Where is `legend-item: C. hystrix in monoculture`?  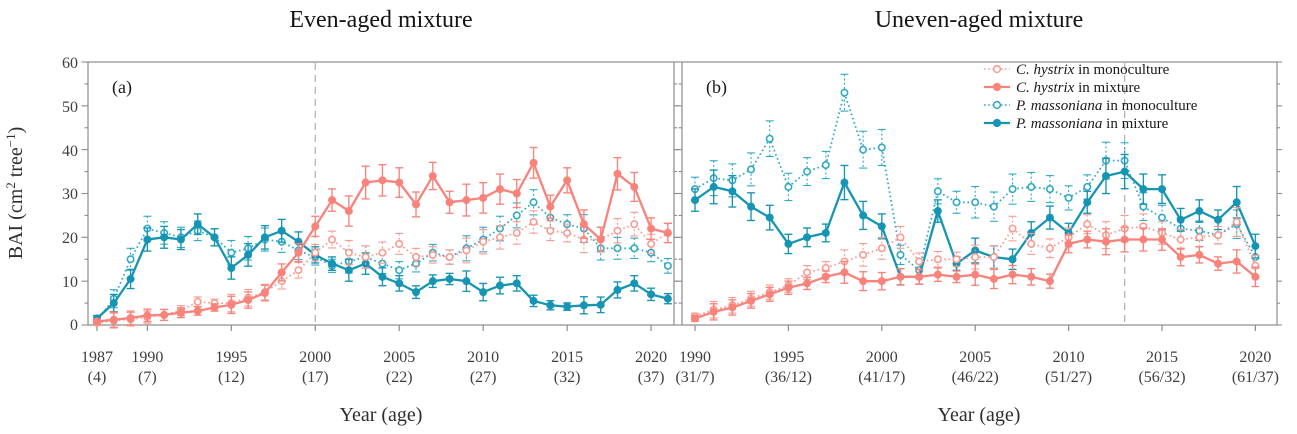
legend-item: C. hystrix in monoculture is located at coordinates (1077, 70).